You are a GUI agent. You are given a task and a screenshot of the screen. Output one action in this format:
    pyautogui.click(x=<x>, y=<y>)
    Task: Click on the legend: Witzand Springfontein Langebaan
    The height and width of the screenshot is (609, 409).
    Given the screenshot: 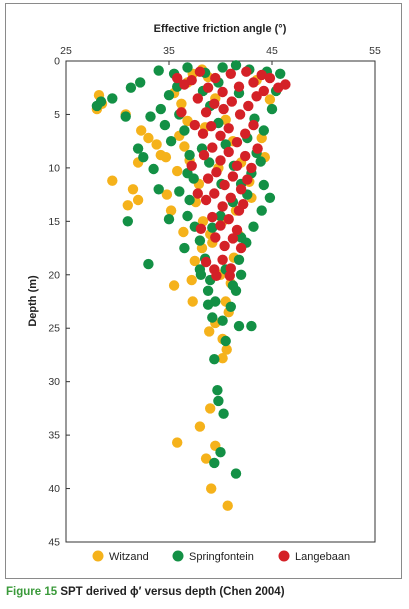 What is the action you would take?
    pyautogui.click(x=221, y=556)
    